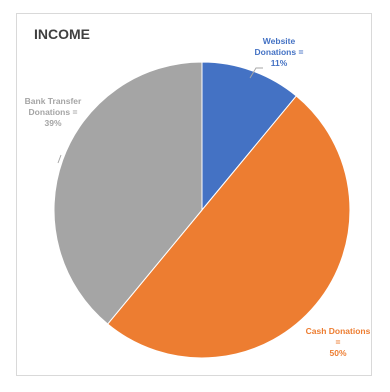  I want to click on slice-label-2: Bank Transfer Donations = 39%, so click(53, 112).